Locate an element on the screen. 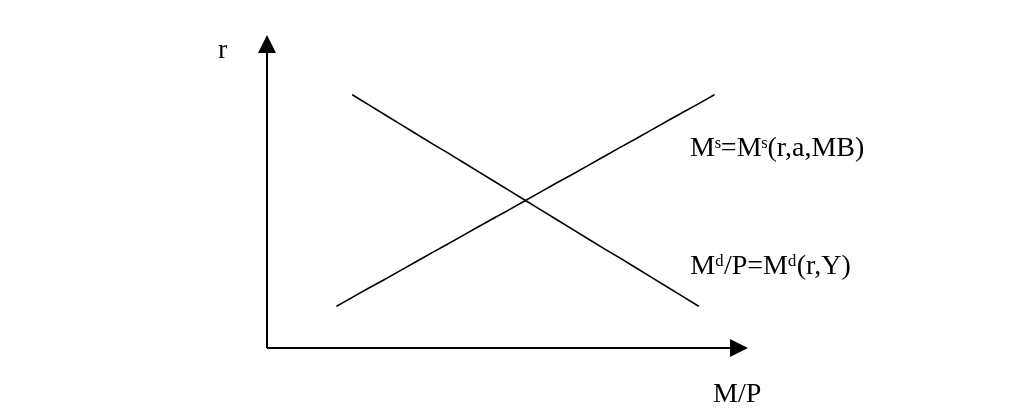 The image size is (1024, 411). series-label: Mˢ=Mˢ(r,a,MB) is located at coordinates (777, 146).